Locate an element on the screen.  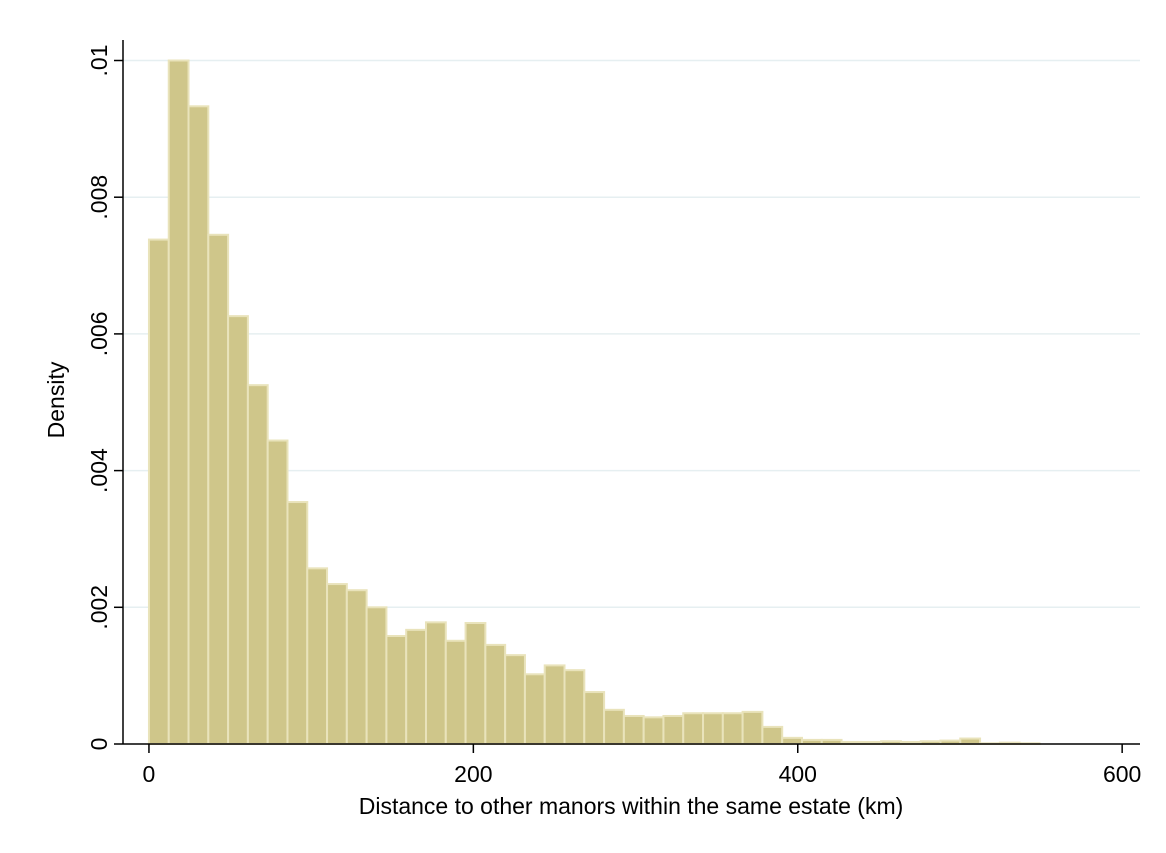
y-tick-label: .006 is located at coordinates (99, 334).